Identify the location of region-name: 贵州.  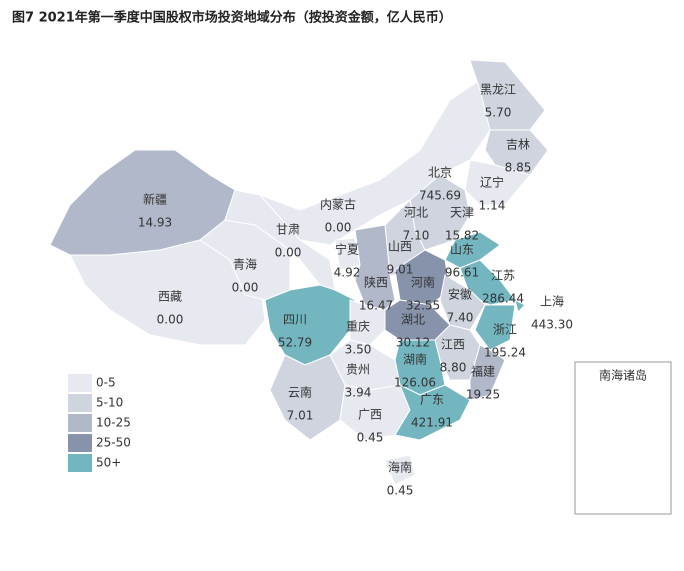
(358, 370).